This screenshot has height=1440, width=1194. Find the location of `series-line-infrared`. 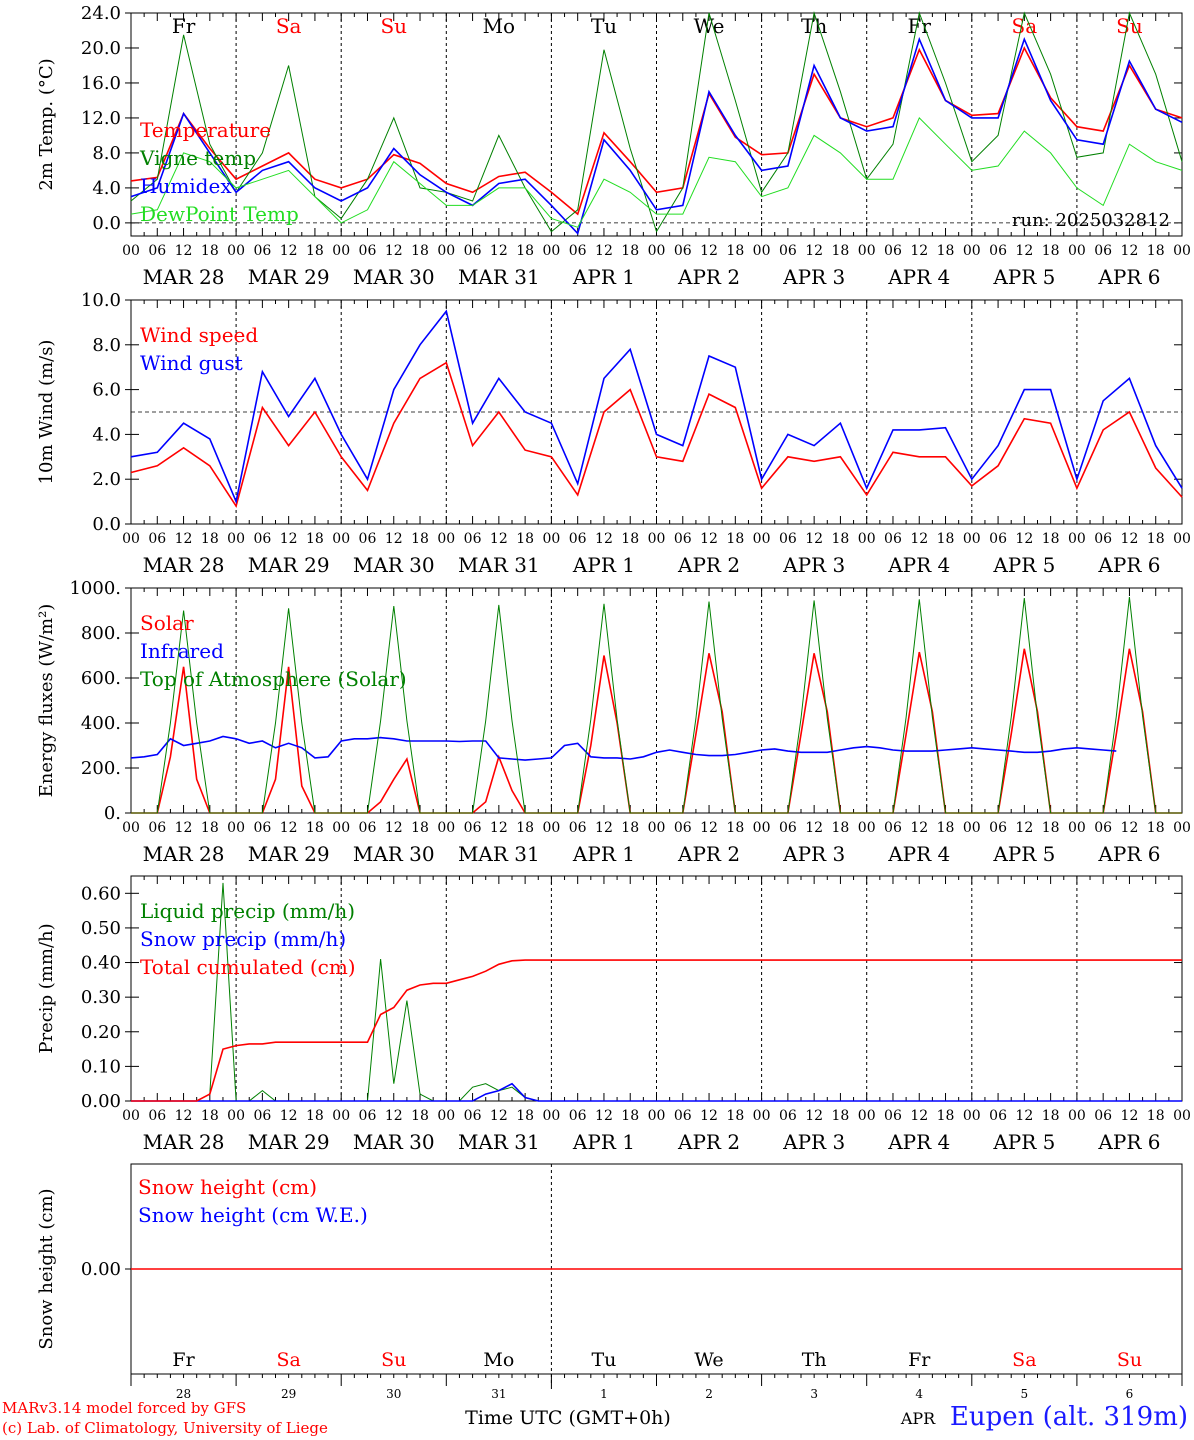

series-line-infrared is located at coordinates (623, 748).